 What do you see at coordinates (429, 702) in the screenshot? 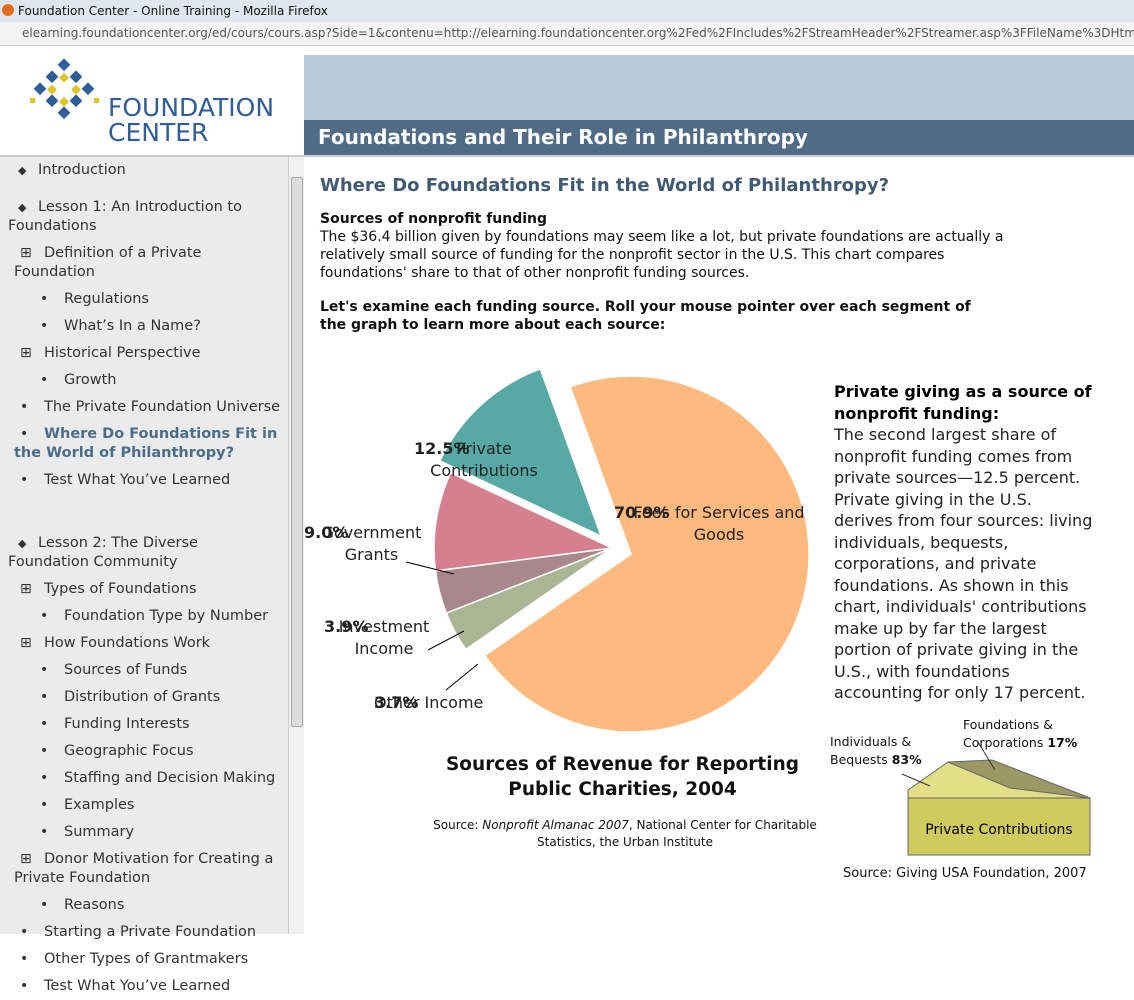
I see `slice-name: Other Income` at bounding box center [429, 702].